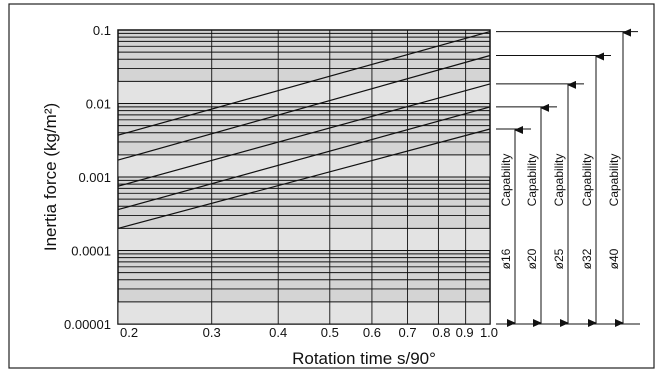 The height and width of the screenshot is (378, 663). Describe the element at coordinates (50, 177) in the screenshot. I see `y-axis-label: Inertia force (kg/m²)` at that location.